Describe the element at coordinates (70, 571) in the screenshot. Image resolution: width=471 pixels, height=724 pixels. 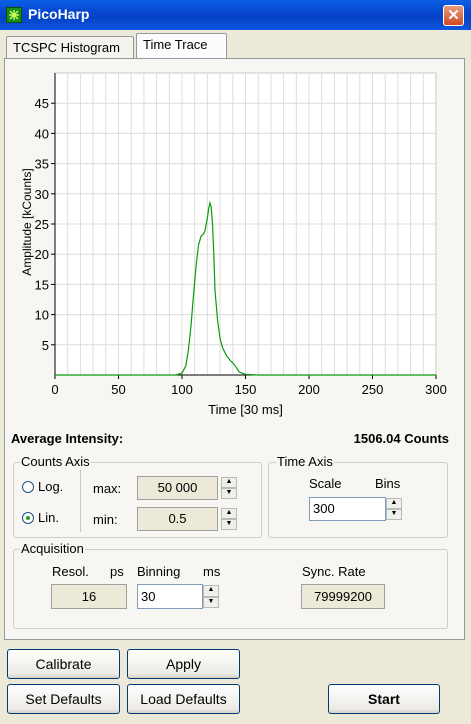
I see `resol-label: Resol.` at that location.